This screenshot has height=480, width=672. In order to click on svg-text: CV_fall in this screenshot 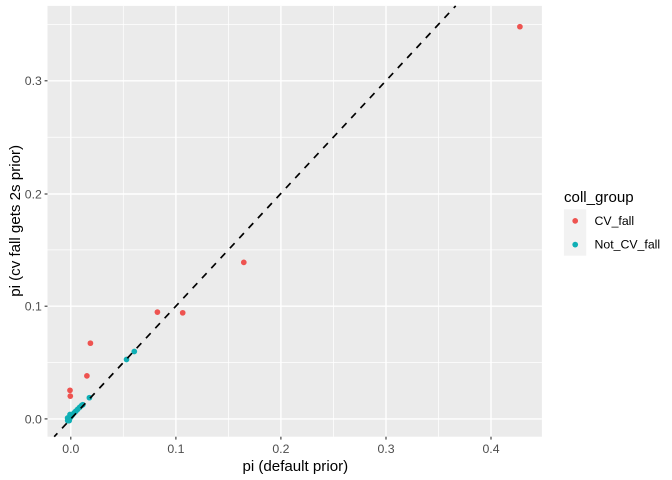, I will do `click(615, 221)`.